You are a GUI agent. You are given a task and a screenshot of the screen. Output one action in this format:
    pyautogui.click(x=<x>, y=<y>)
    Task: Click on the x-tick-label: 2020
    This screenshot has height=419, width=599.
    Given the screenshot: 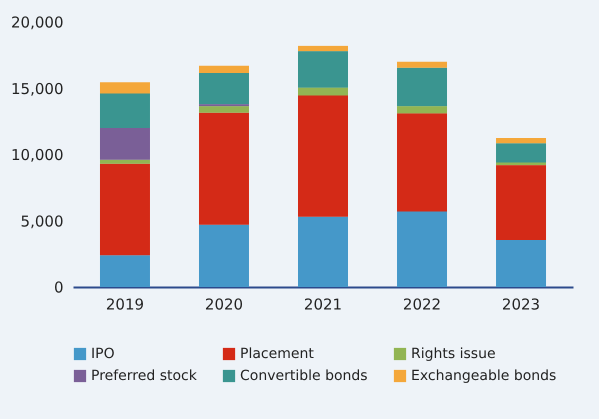 What is the action you would take?
    pyautogui.click(x=224, y=305)
    